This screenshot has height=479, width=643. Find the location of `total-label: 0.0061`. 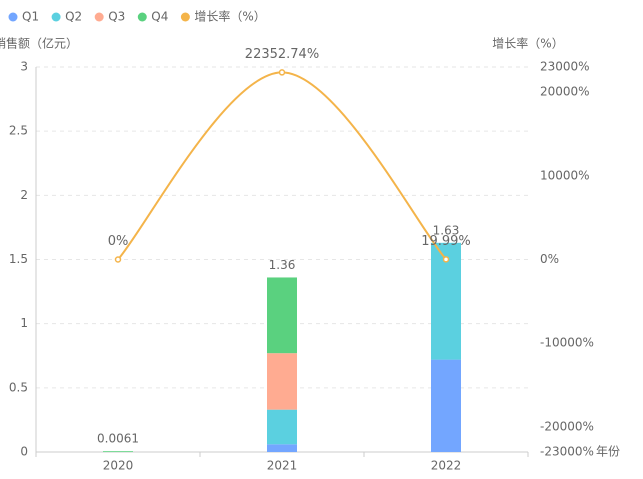

total-label: 0.0061 is located at coordinates (118, 439).